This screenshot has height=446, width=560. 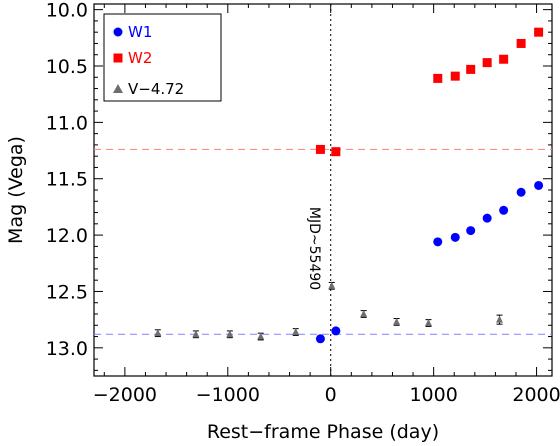 What do you see at coordinates (67, 180) in the screenshot?
I see `y-tick-label: 11.5` at bounding box center [67, 180].